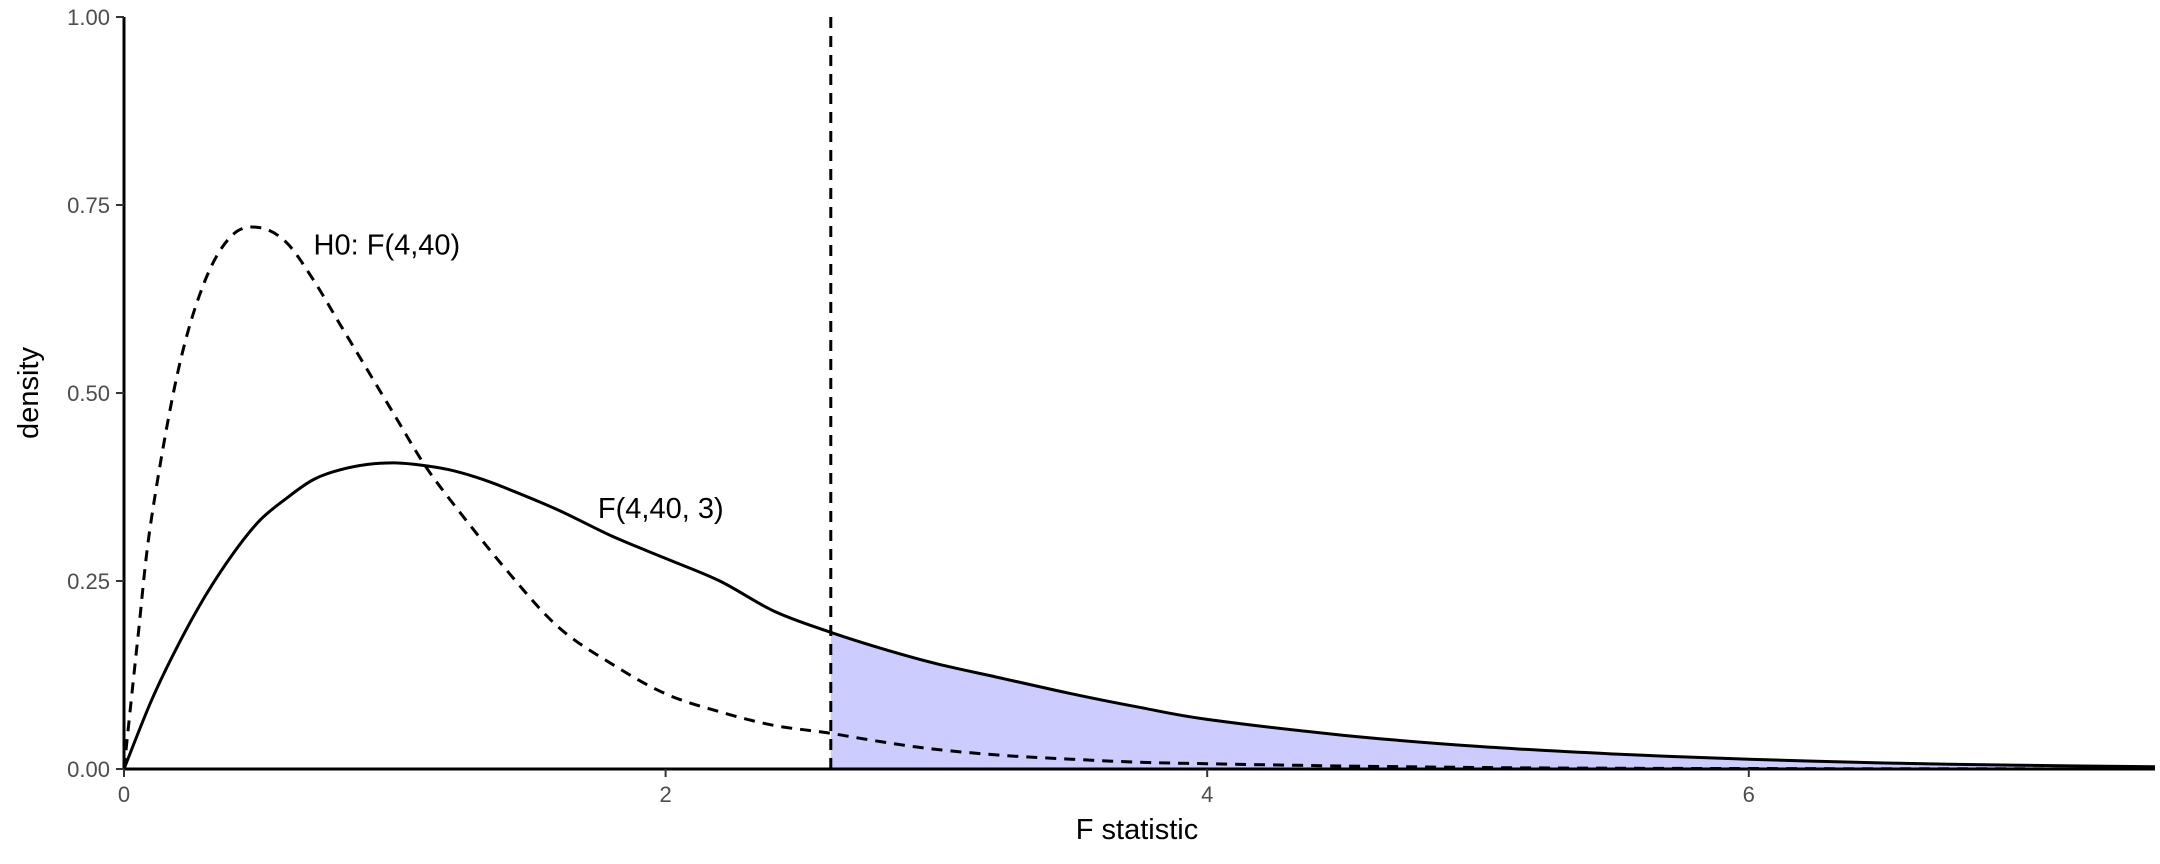 The height and width of the screenshot is (864, 2160). What do you see at coordinates (29, 393) in the screenshot?
I see `y-axis-title: density` at bounding box center [29, 393].